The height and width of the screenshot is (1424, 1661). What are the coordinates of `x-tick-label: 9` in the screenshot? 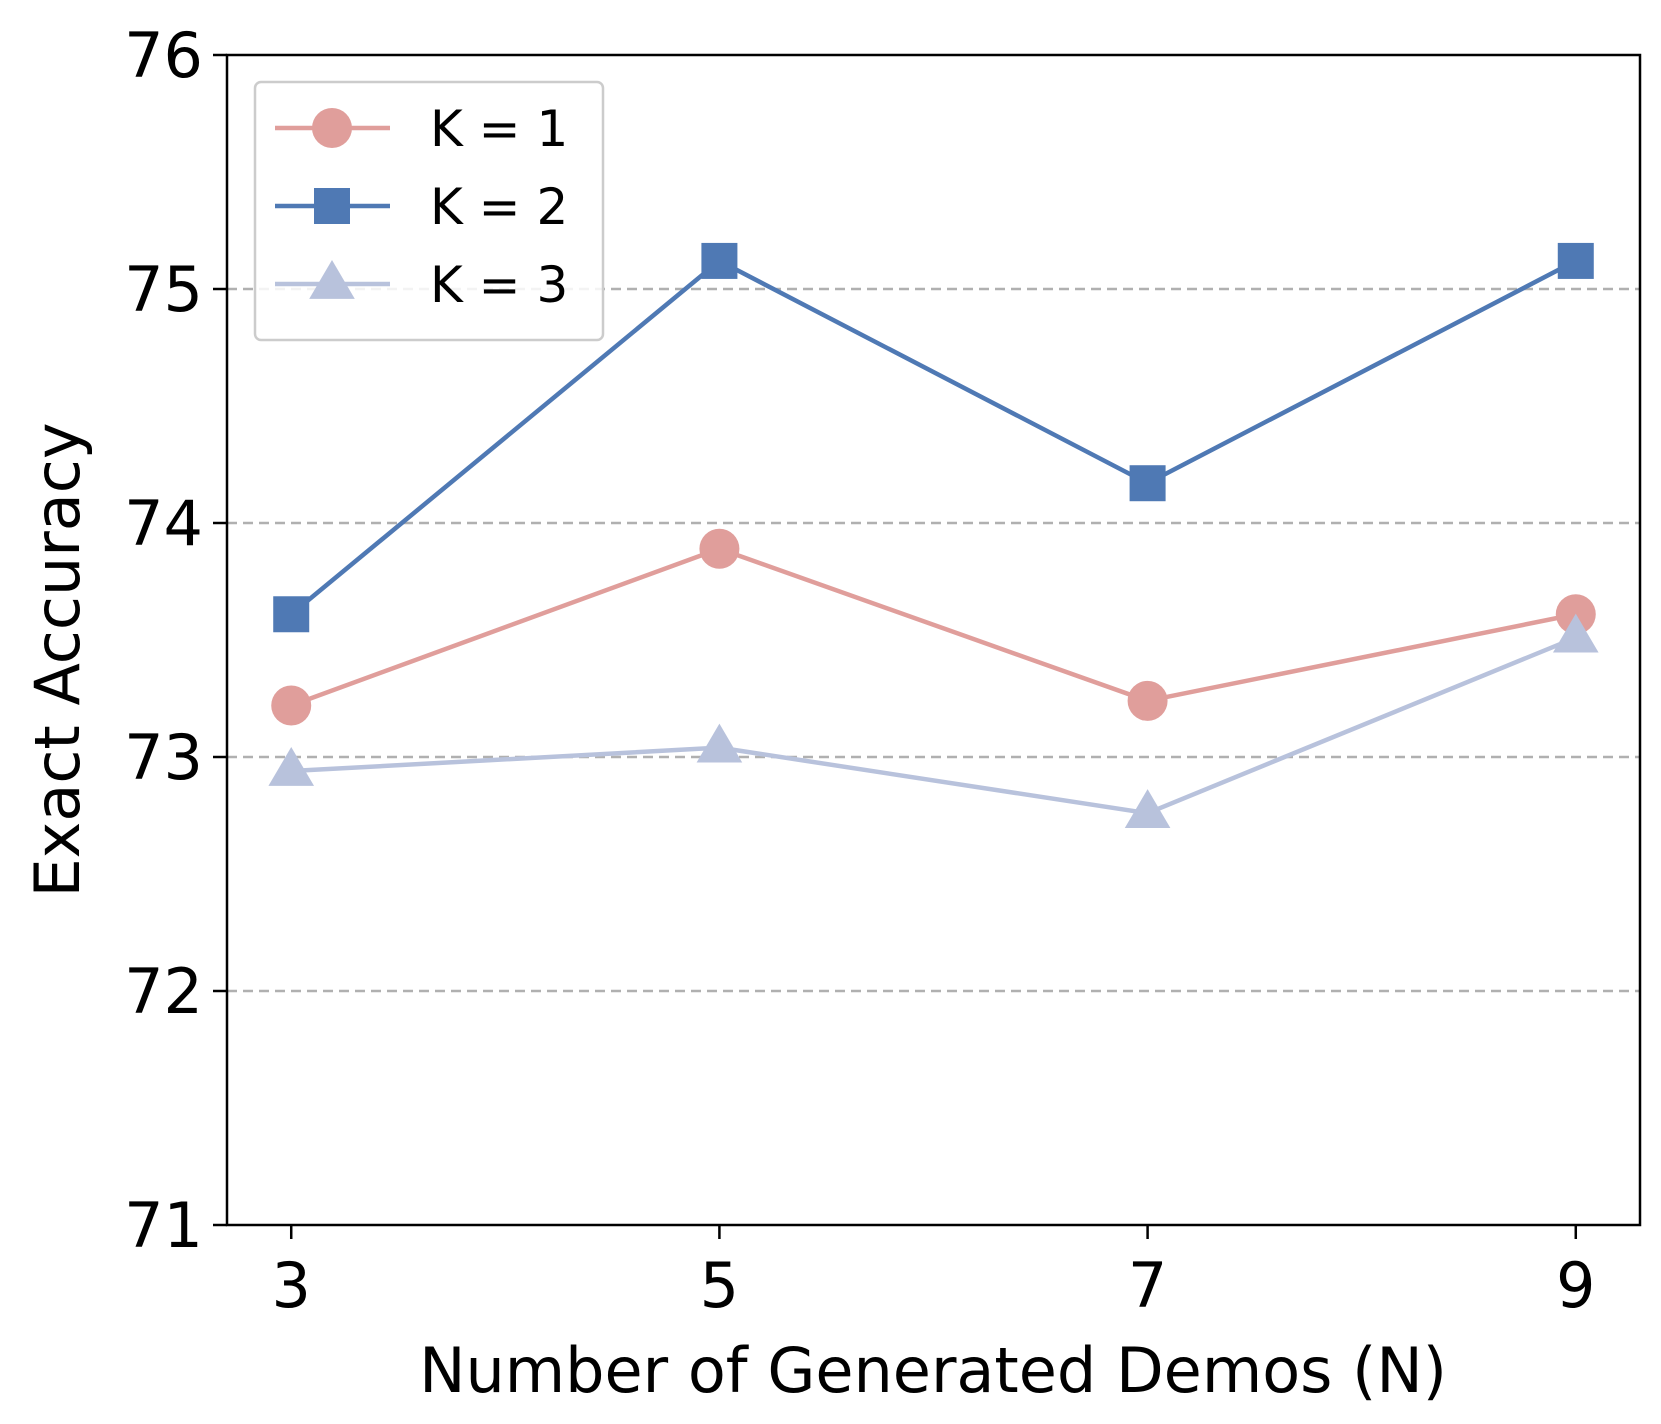 It's located at (1575, 1285).